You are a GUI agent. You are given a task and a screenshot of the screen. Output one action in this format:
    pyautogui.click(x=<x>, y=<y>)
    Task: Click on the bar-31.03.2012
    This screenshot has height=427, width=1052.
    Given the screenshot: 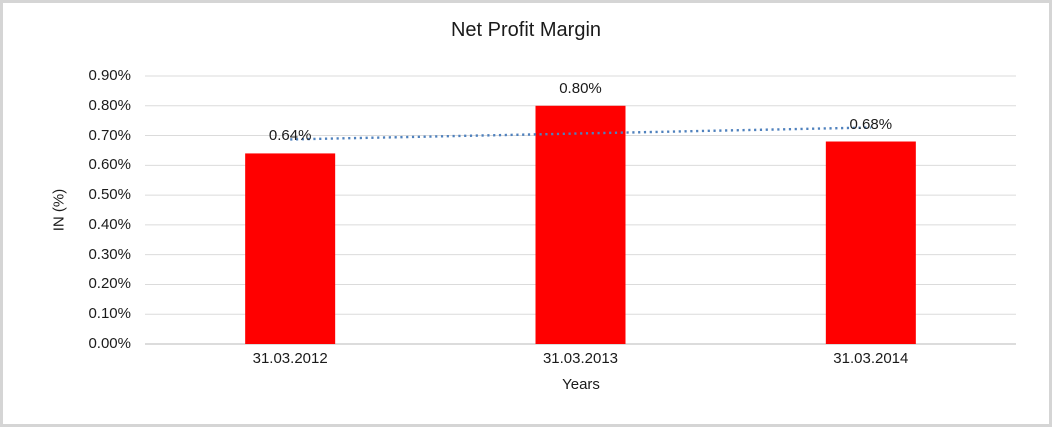 What is the action you would take?
    pyautogui.click(x=290, y=248)
    